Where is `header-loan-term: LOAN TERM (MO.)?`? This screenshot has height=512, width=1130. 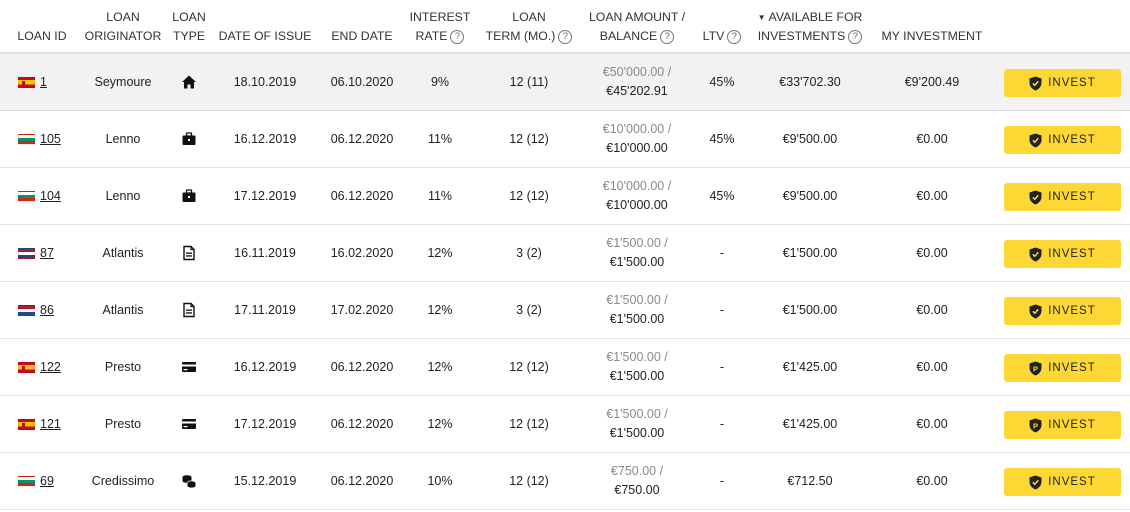
header-loan-term: LOAN TERM (MO.)? is located at coordinates (529, 26).